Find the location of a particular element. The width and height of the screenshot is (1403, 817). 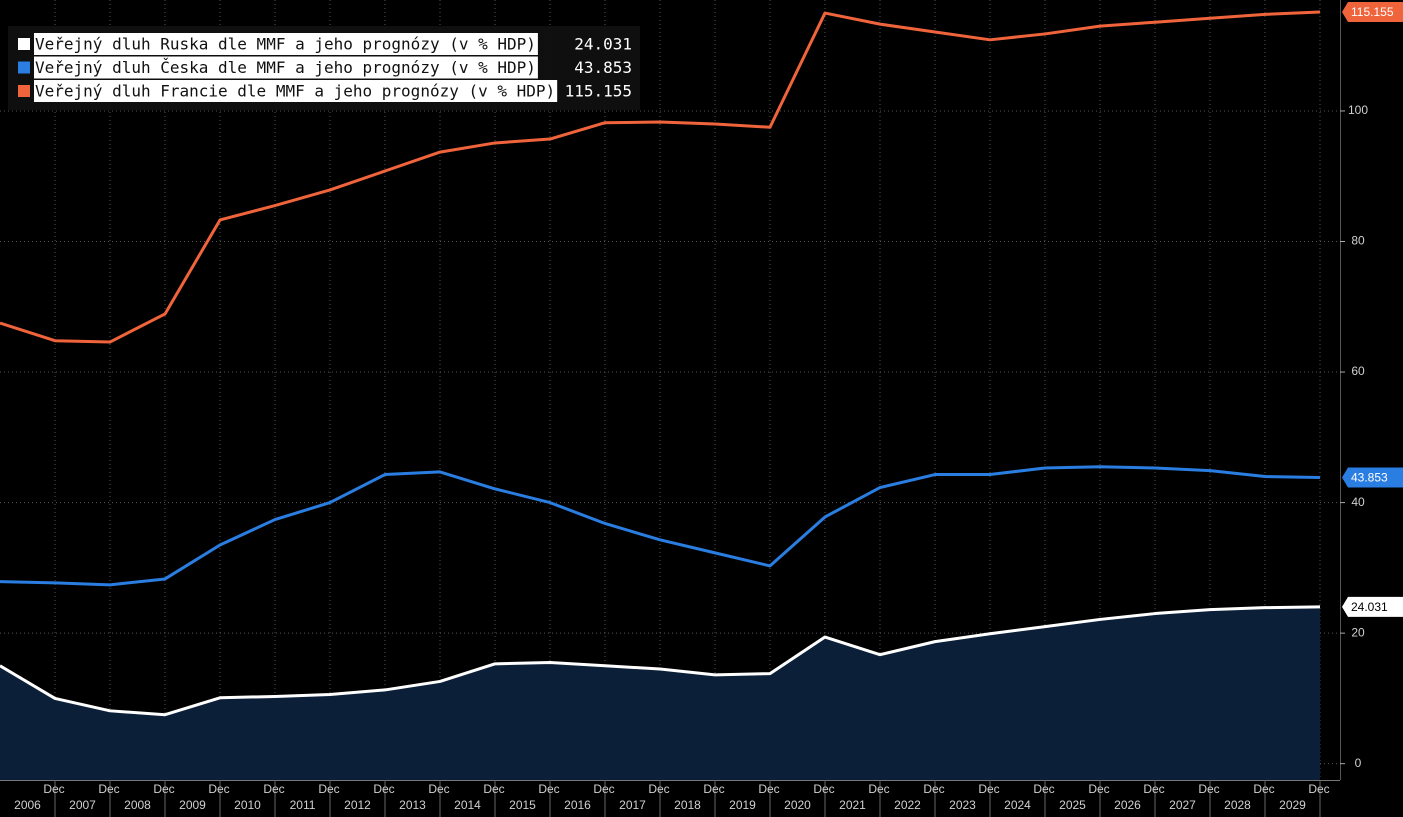

x-year-label: 2020 is located at coordinates (797, 805).